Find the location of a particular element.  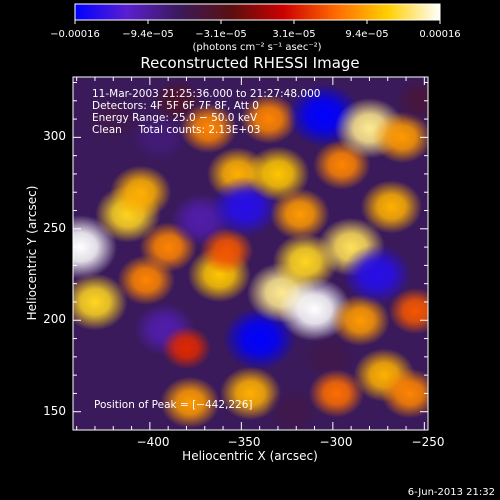

x-axis-title: Heliocentric X (arcsec) is located at coordinates (250, 456).